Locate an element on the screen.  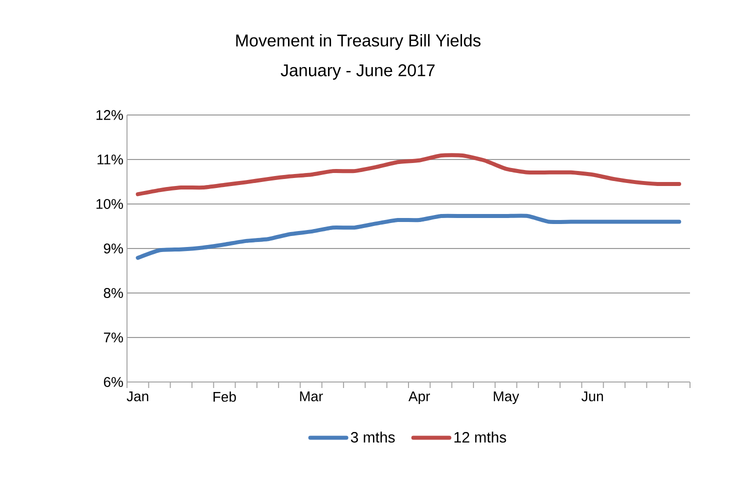
y-tick-label: 10% is located at coordinates (109, 204).